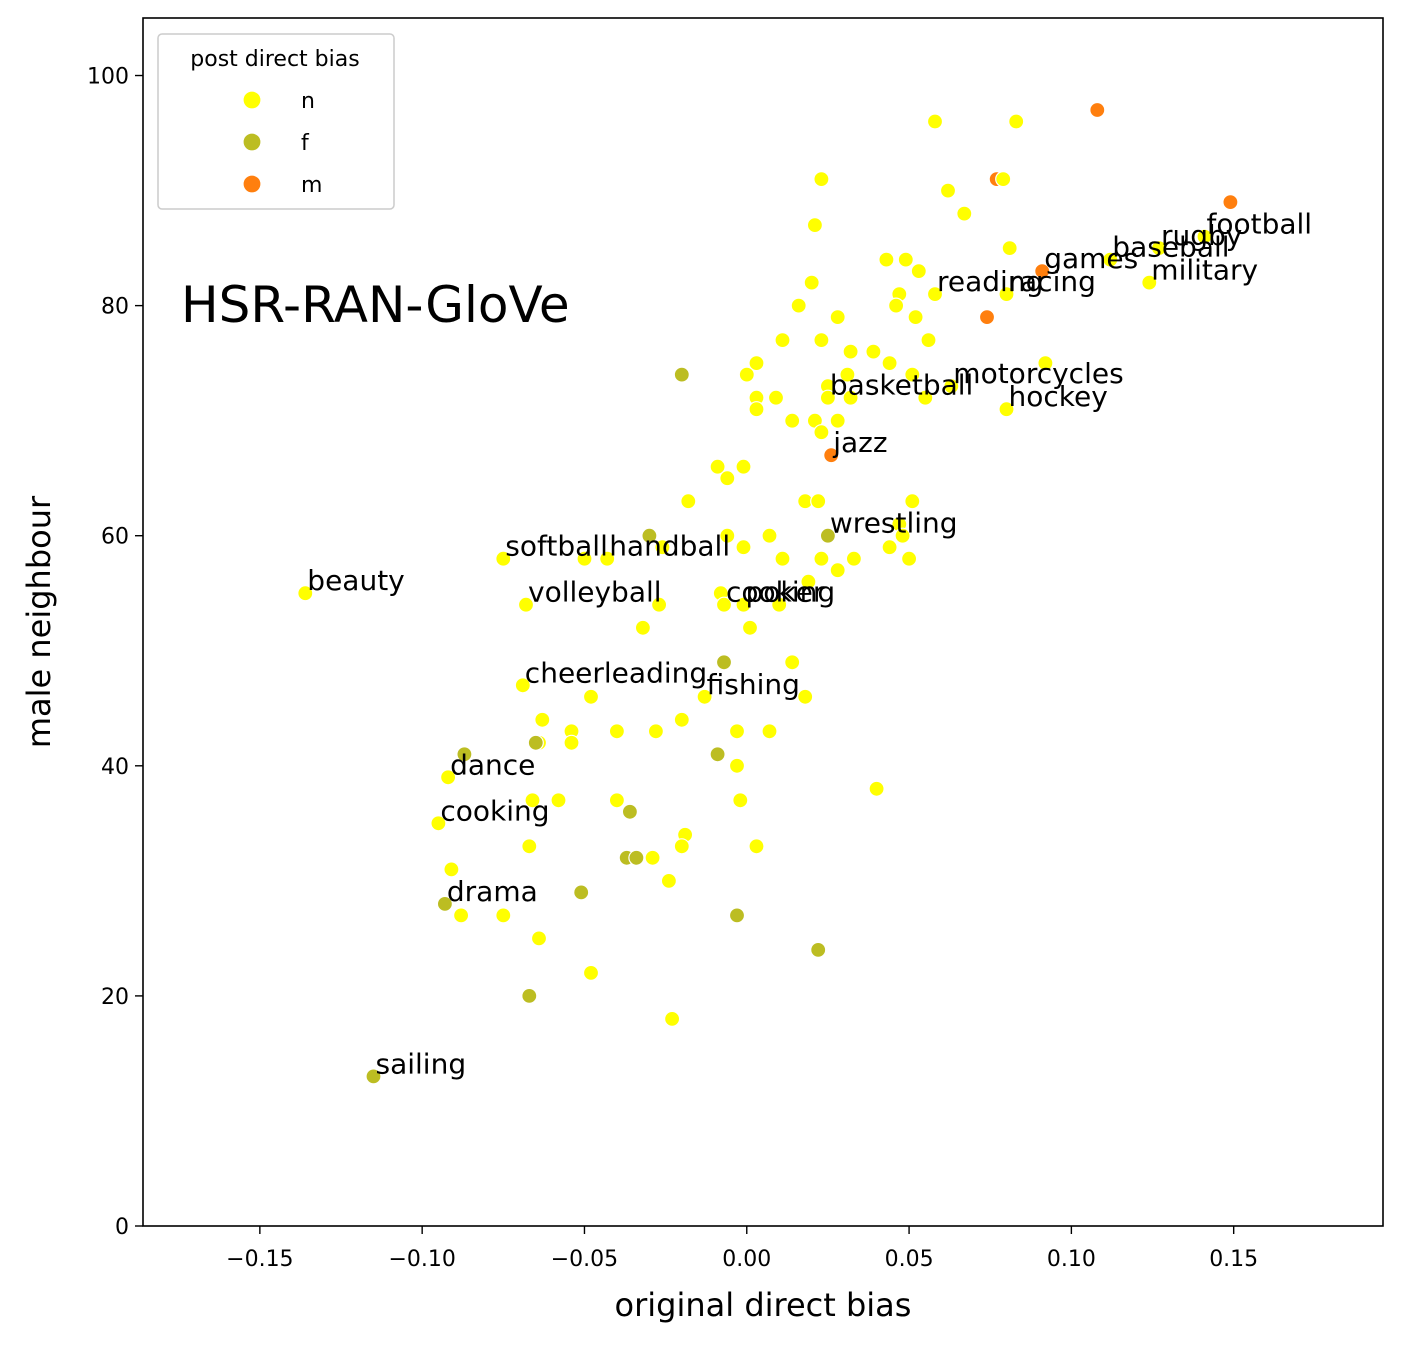  What do you see at coordinates (1071, 1259) in the screenshot?
I see `x-tick-label: 0.10` at bounding box center [1071, 1259].